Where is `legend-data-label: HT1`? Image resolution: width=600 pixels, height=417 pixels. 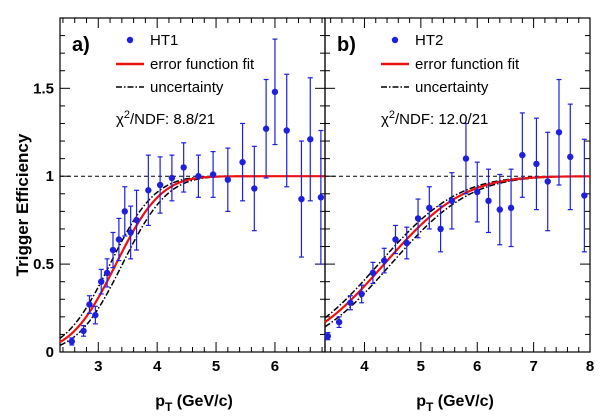 legend-data-label: HT1 is located at coordinates (164, 40).